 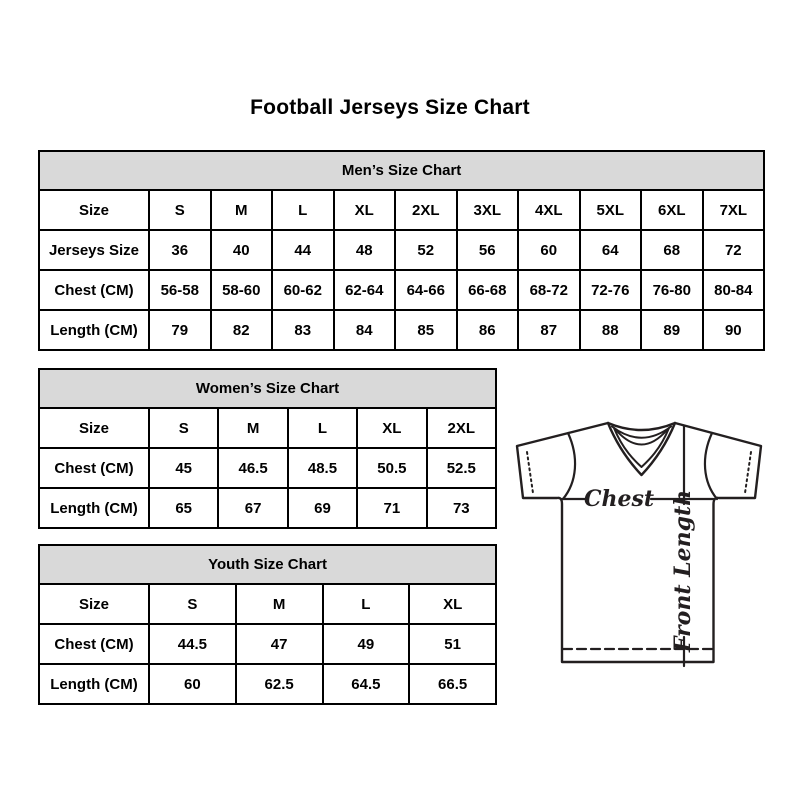 I want to click on size-cell: 71, so click(x=392, y=508).